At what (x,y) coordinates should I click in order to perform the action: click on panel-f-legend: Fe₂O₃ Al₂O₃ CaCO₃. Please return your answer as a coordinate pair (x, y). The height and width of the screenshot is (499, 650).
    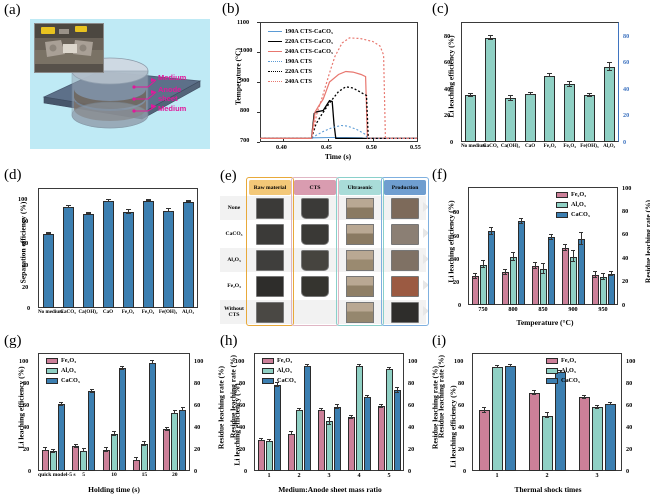
    Looking at the image, I should click on (573, 205).